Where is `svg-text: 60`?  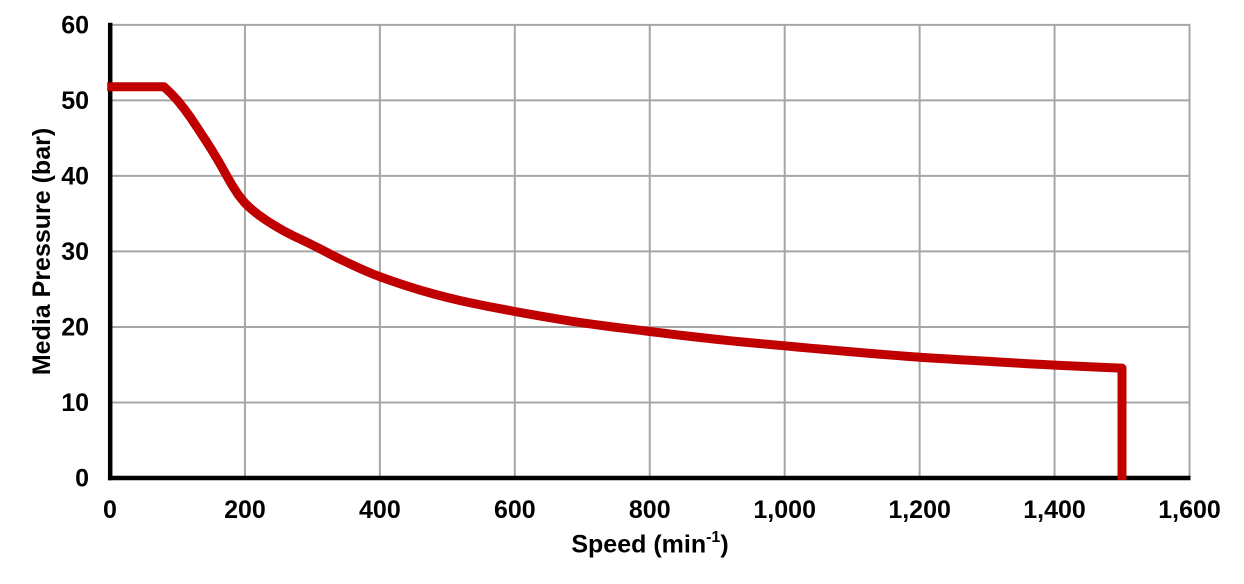
svg-text: 60 is located at coordinates (75, 26).